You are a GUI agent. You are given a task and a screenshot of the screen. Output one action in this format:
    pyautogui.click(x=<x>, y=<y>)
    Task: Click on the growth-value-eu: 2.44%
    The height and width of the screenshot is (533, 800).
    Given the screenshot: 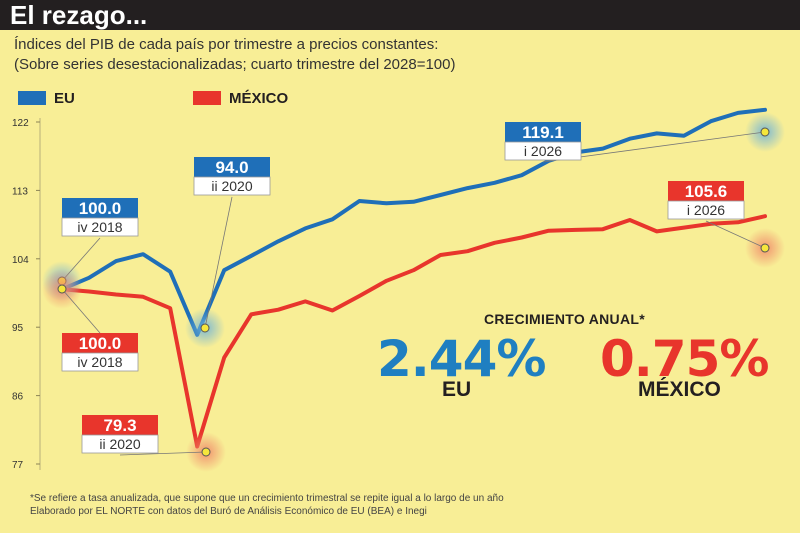 What is the action you would take?
    pyautogui.click(x=461, y=359)
    